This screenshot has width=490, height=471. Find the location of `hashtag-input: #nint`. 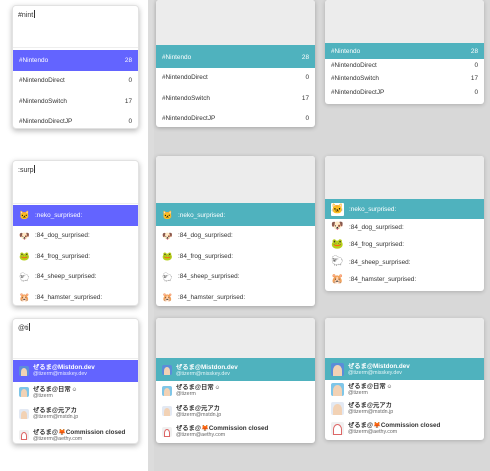

hashtag-input: #nint is located at coordinates (75, 27).